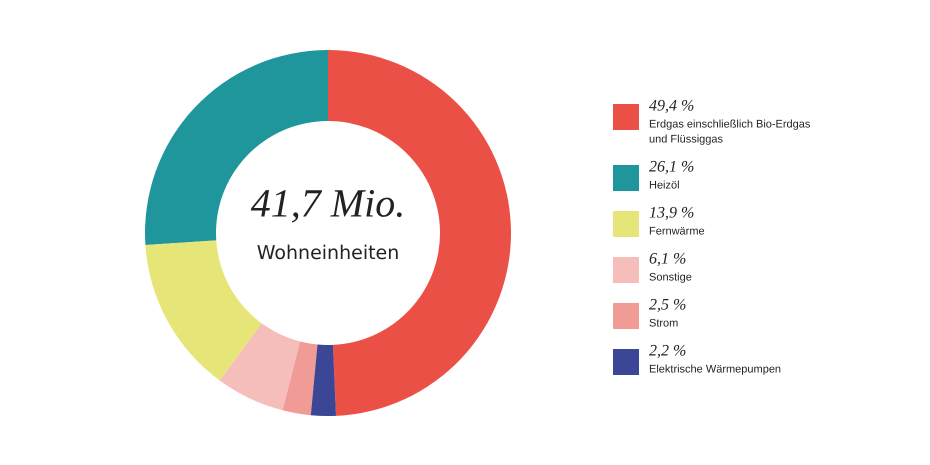 The image size is (930, 465). Describe the element at coordinates (667, 259) in the screenshot. I see `data-label: 6,1 %` at that location.